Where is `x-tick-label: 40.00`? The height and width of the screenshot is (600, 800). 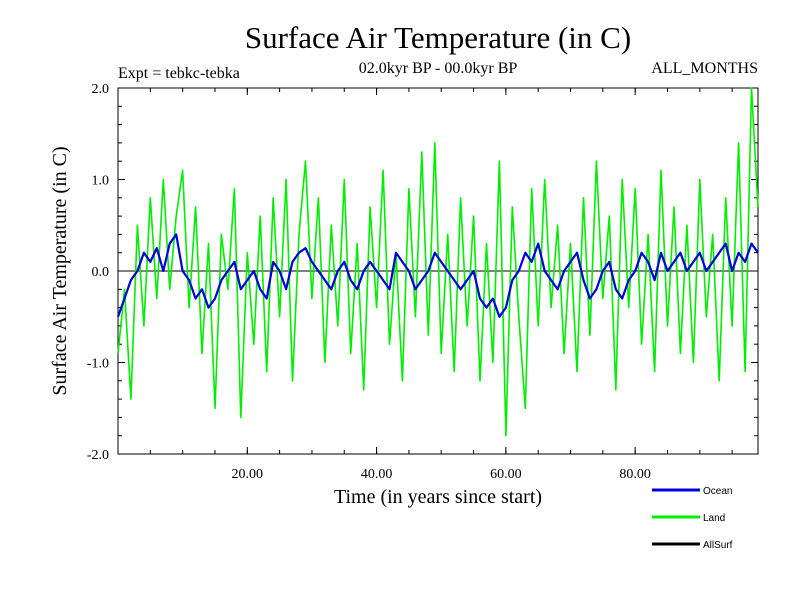
x-tick-label: 40.00 is located at coordinates (377, 474).